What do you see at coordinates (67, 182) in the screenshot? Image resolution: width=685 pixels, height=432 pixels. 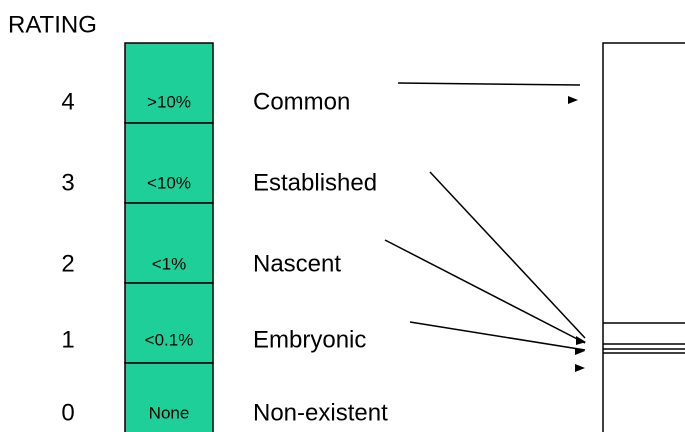 I see `rating-number: 3` at bounding box center [67, 182].